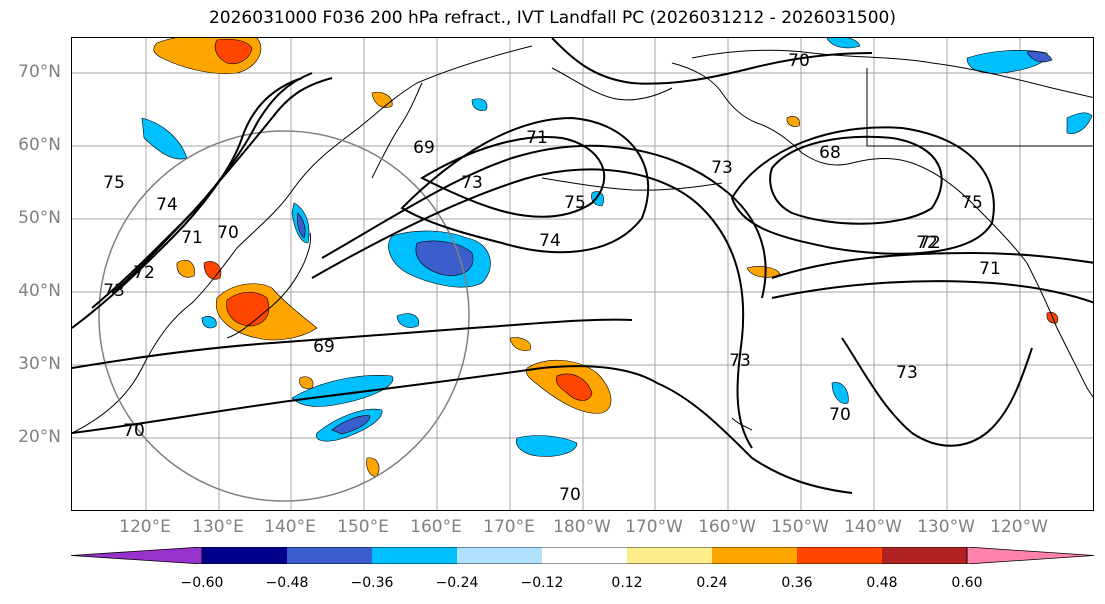 This screenshot has height=604, width=1105. Describe the element at coordinates (727, 527) in the screenshot. I see `lon-label-160w: 160°W` at that location.